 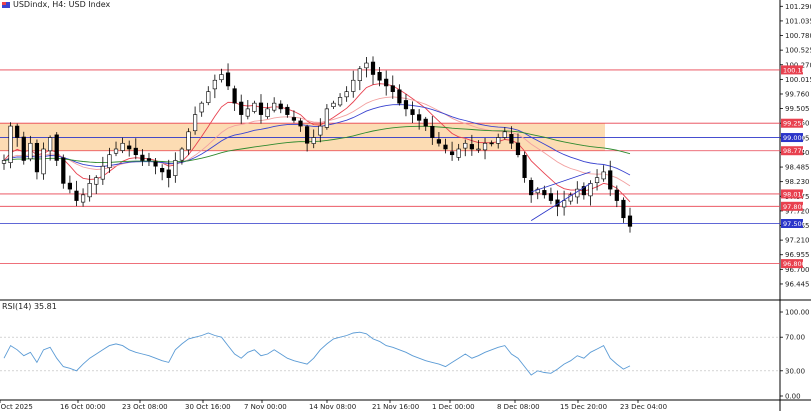 I want to click on wedge-lower-line, so click(x=560, y=202).